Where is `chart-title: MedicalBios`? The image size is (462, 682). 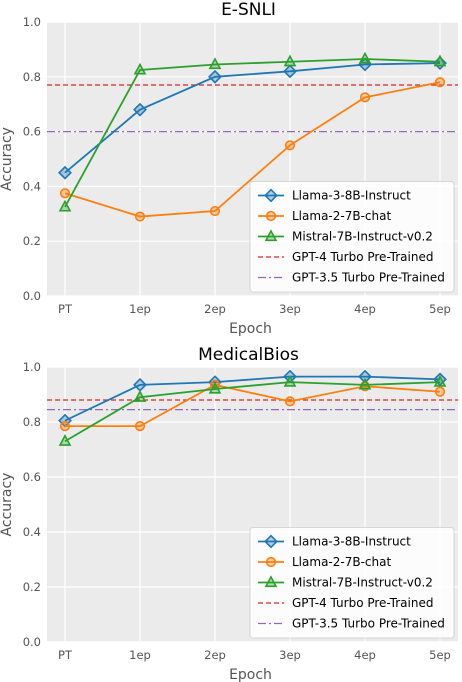
chart-title: MedicalBios is located at coordinates (248, 355).